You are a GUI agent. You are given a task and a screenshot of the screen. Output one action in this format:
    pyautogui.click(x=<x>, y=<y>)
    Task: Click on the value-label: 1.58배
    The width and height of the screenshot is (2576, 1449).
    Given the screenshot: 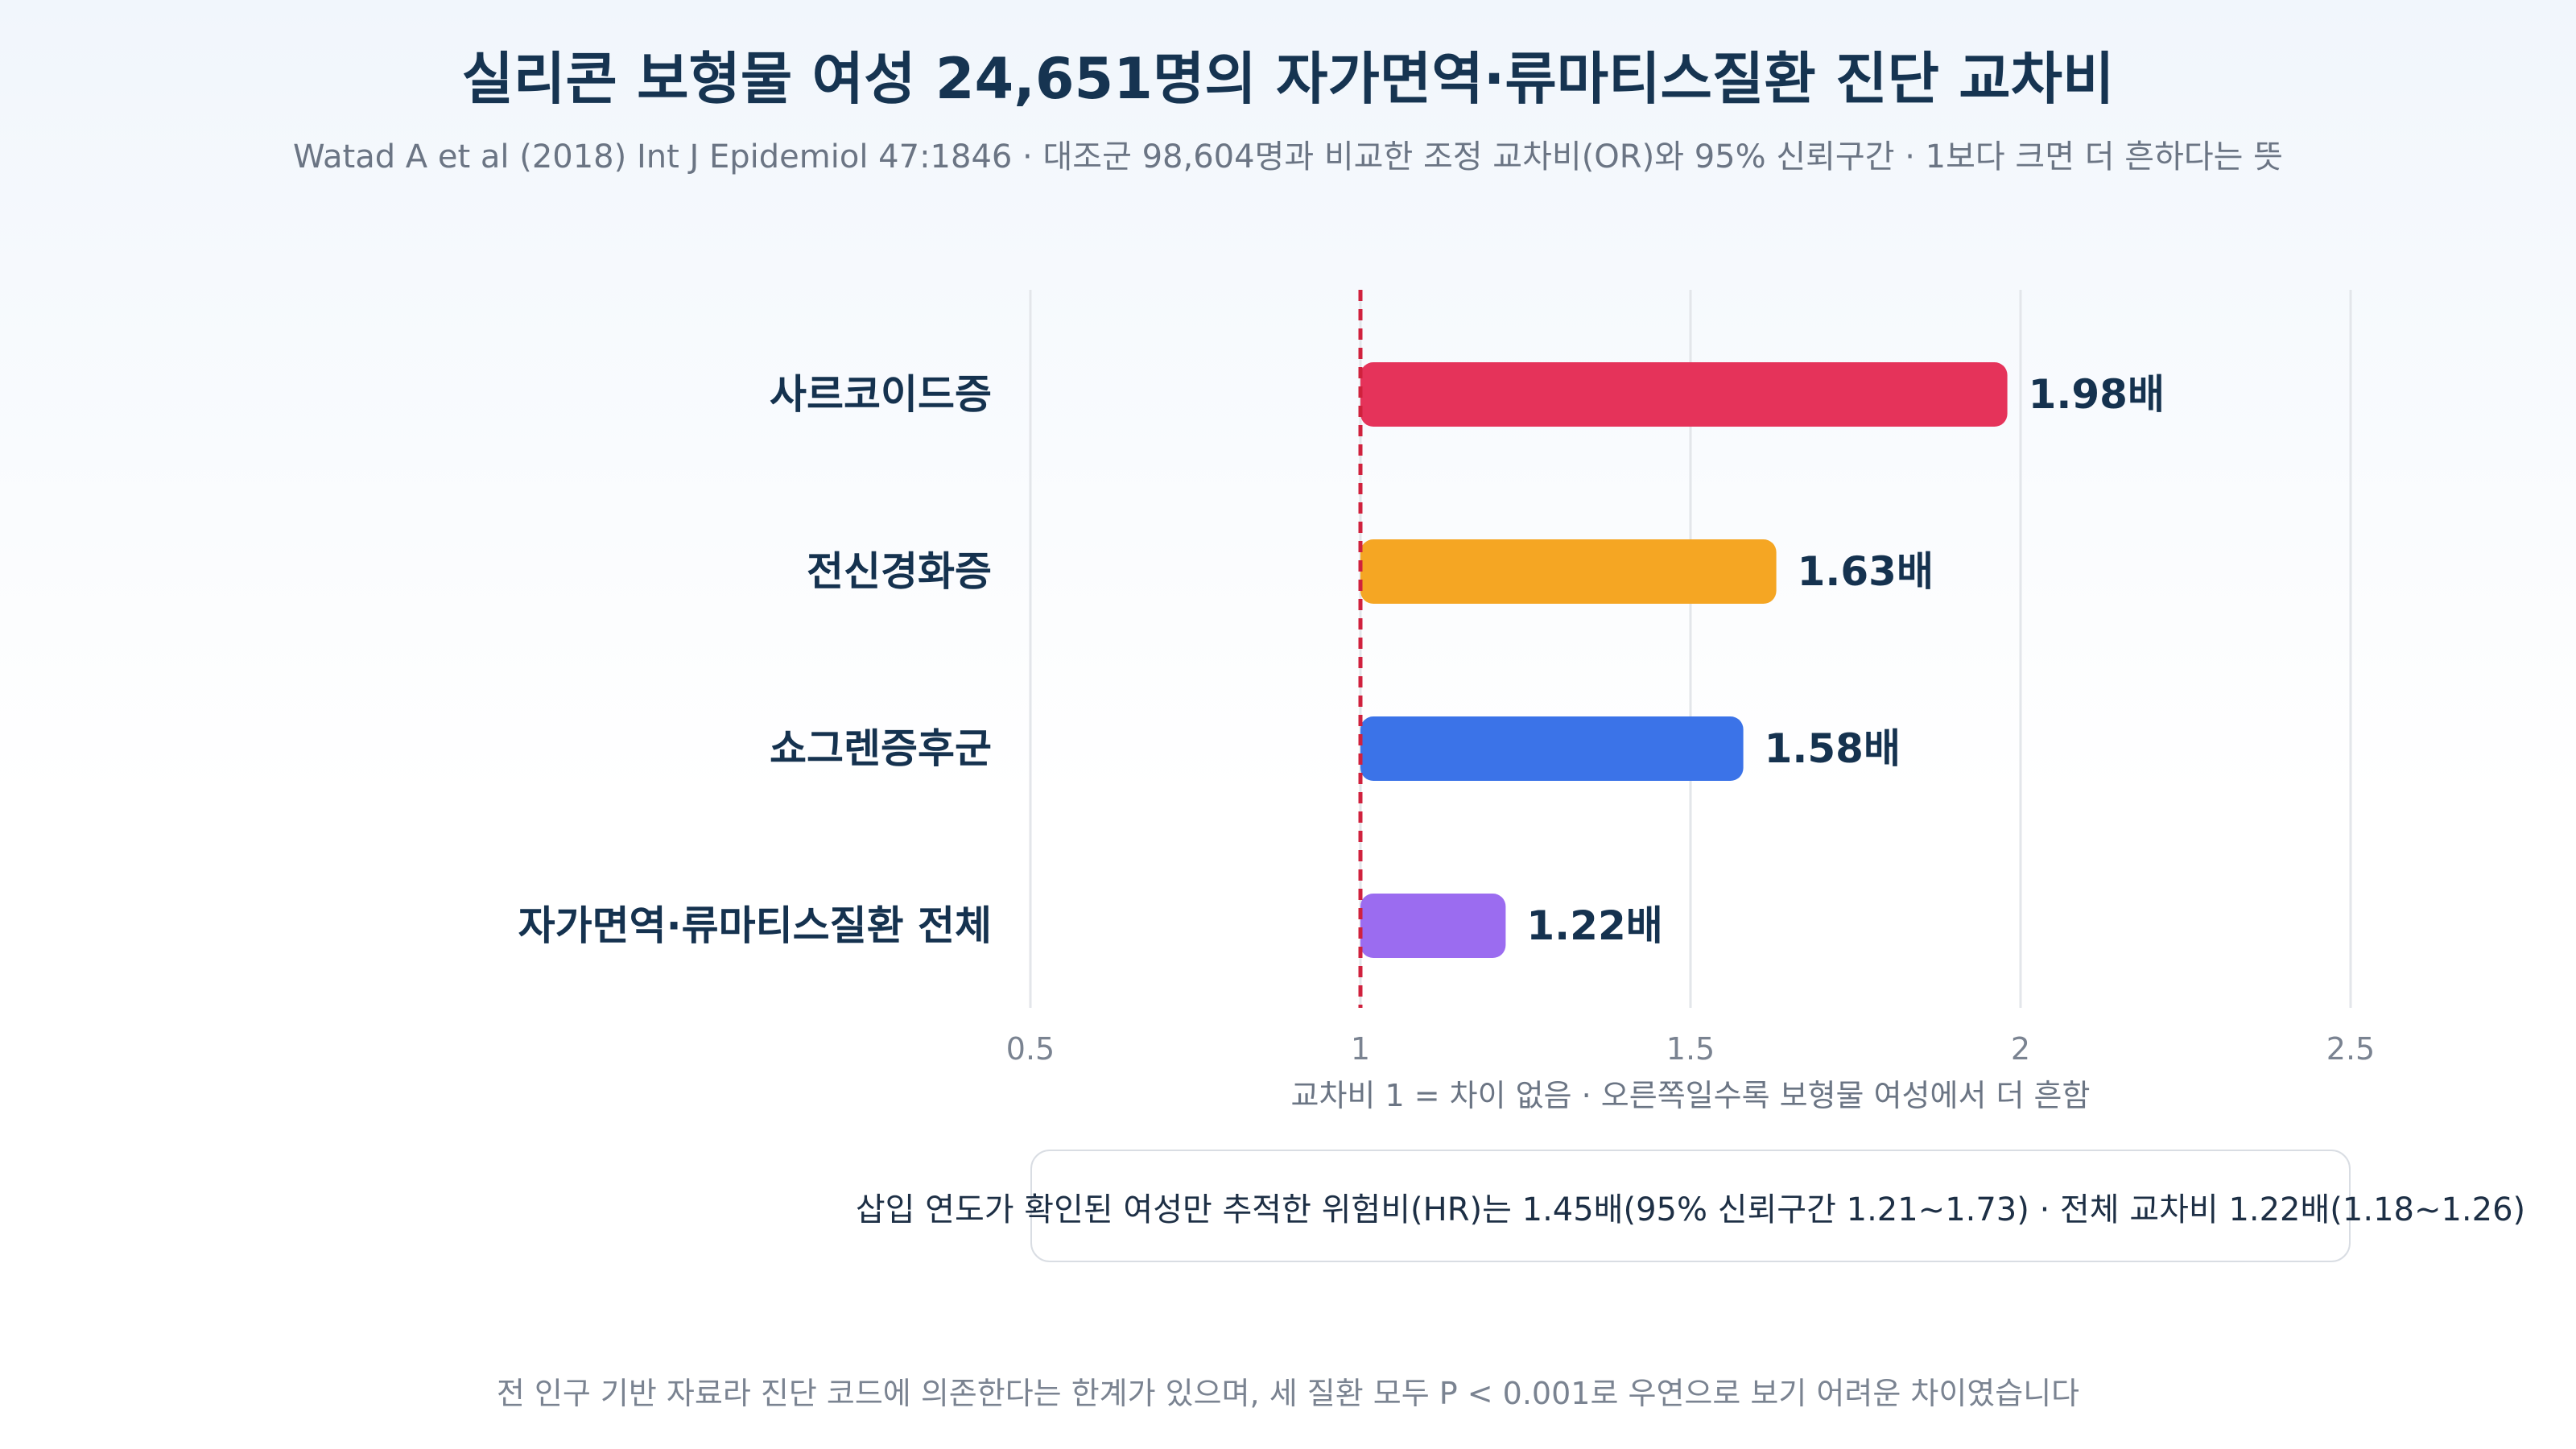 What is the action you would take?
    pyautogui.click(x=1833, y=748)
    